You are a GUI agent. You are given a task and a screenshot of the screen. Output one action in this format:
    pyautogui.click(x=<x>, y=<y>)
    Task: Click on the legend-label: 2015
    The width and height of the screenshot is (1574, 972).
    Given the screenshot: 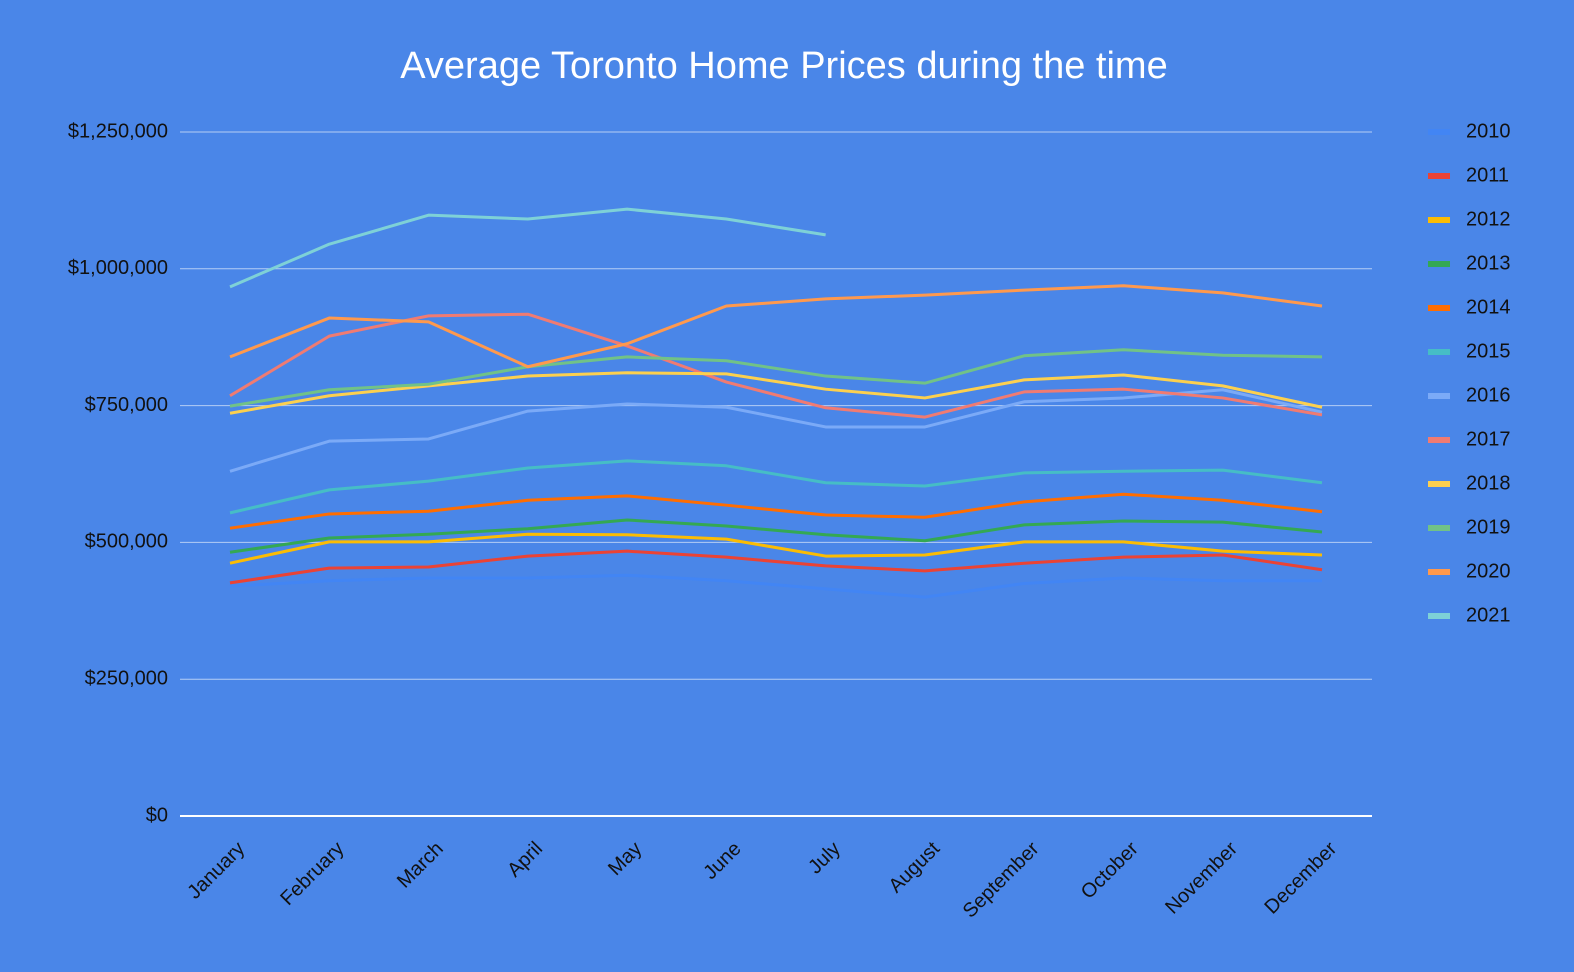 What is the action you would take?
    pyautogui.click(x=1488, y=351)
    